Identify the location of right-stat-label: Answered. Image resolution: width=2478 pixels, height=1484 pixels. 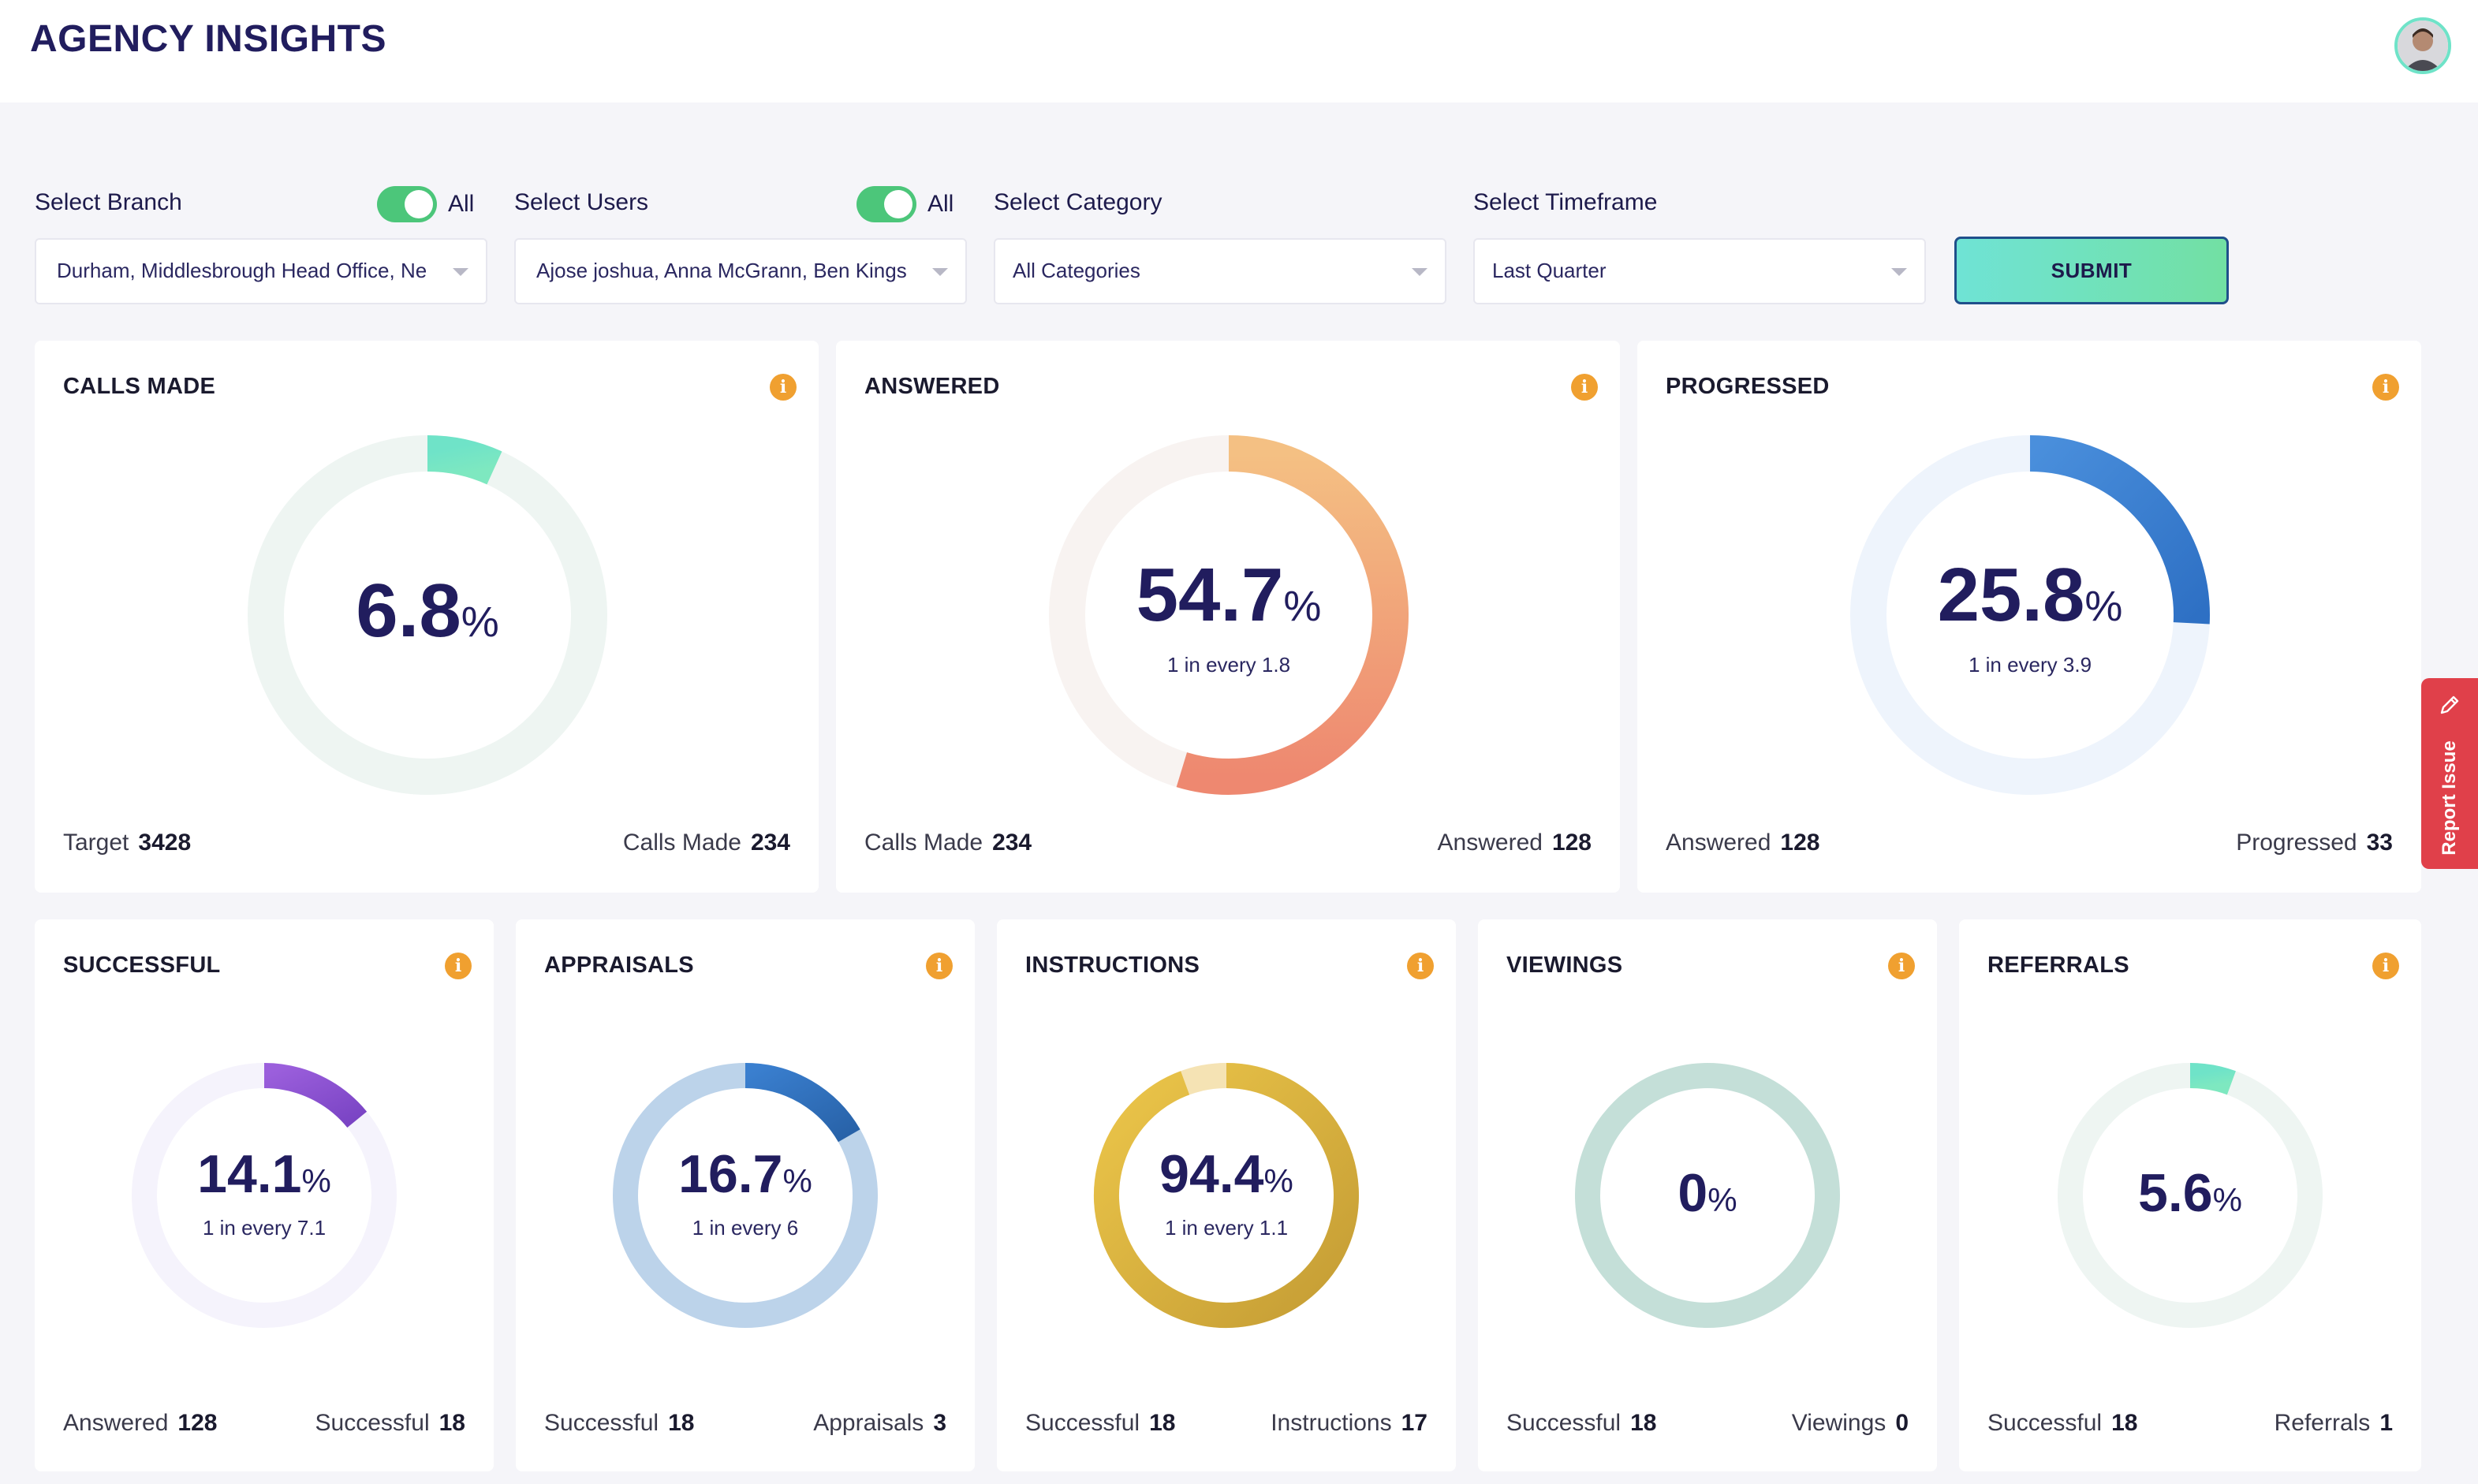
(1490, 843).